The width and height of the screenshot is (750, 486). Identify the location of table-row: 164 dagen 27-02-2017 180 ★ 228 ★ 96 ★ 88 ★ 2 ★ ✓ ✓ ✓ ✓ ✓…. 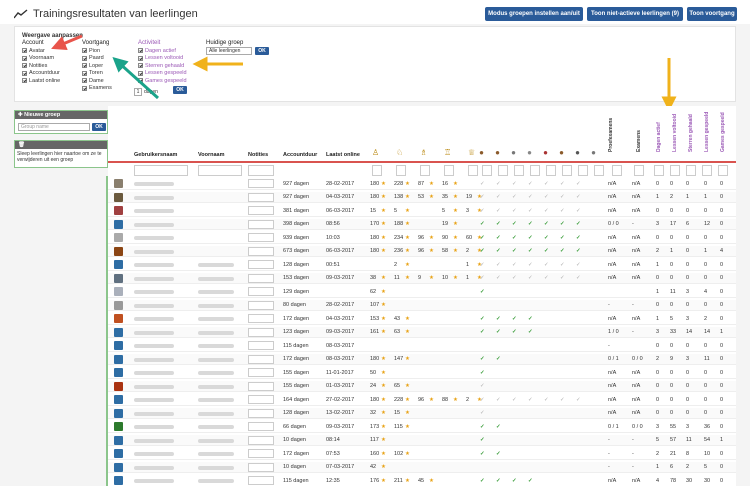
(422, 400).